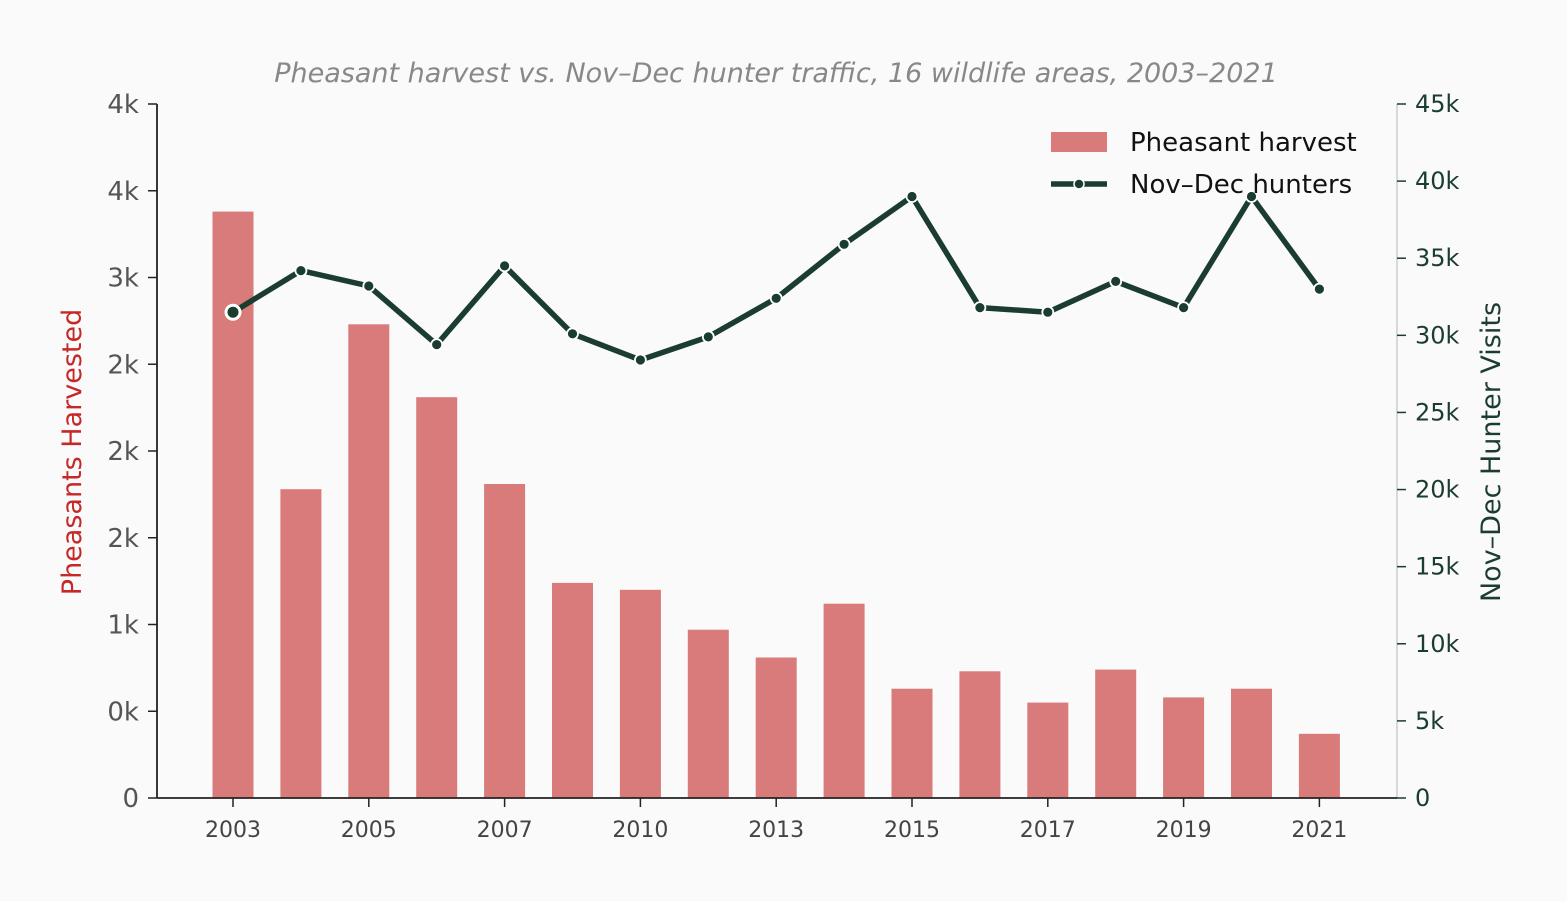 This screenshot has height=901, width=1567. I want to click on bar-2003, so click(233, 505).